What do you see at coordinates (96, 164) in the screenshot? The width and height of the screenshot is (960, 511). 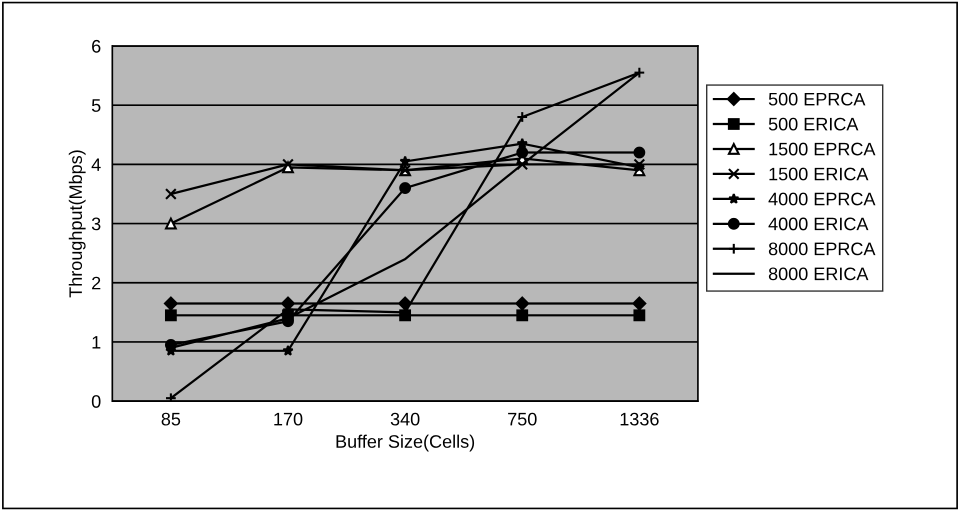 I see `y-tick-label: 4` at bounding box center [96, 164].